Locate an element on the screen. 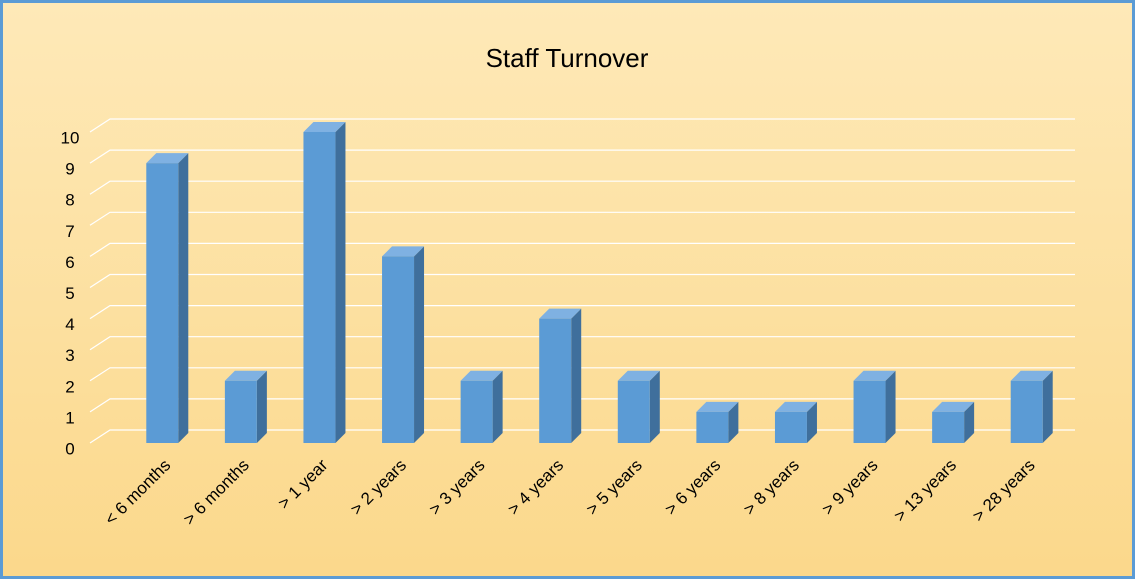  y-tick-label: 7 is located at coordinates (69, 231).